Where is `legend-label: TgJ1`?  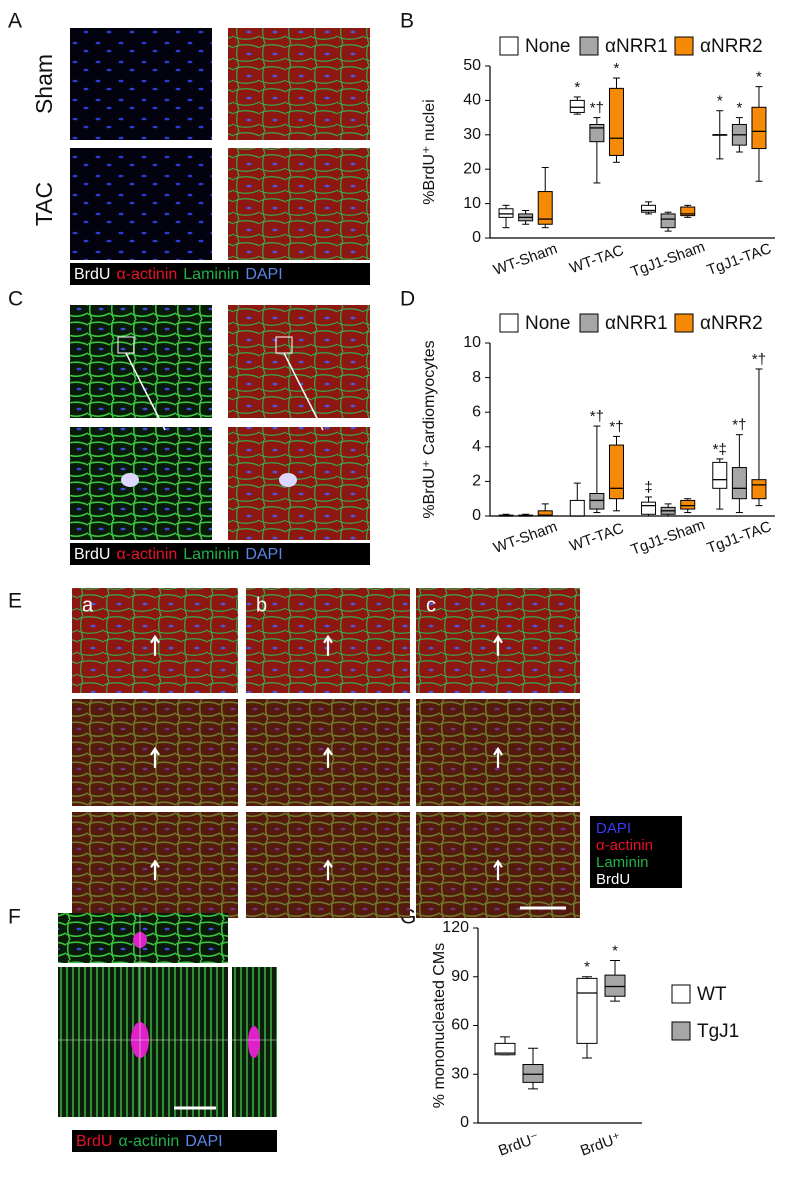
legend-label: TgJ1 is located at coordinates (718, 1031).